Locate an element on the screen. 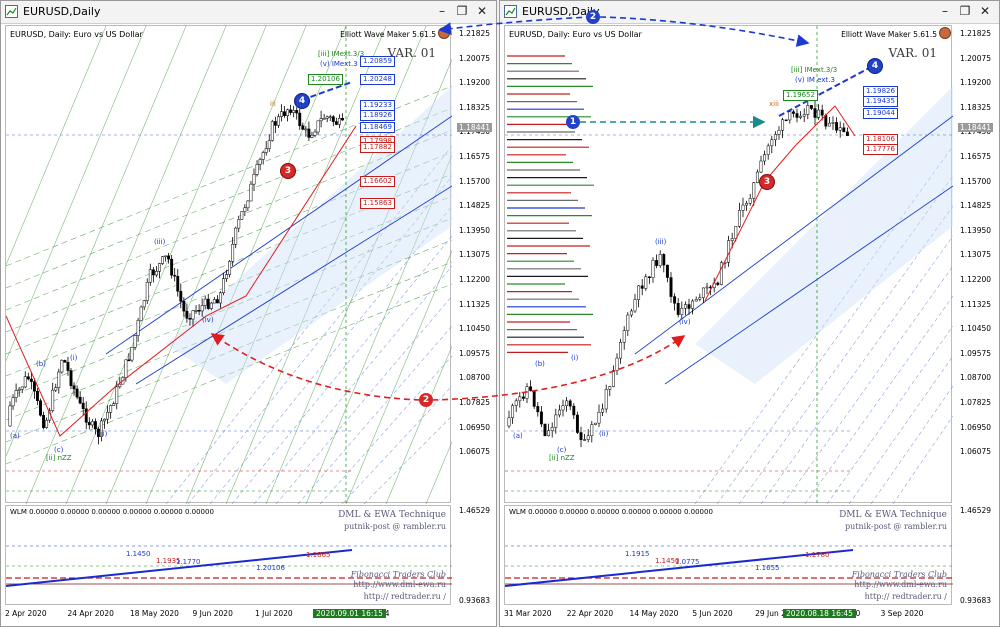 This screenshot has width=1000, height=627. wlm-level-label: 1.1865 is located at coordinates (318, 555).